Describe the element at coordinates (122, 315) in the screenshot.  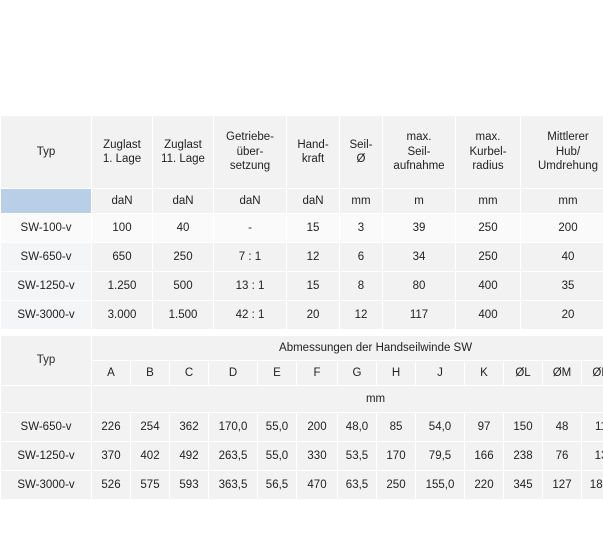
I see `table1-cell-r3-c1: 3.000` at that location.